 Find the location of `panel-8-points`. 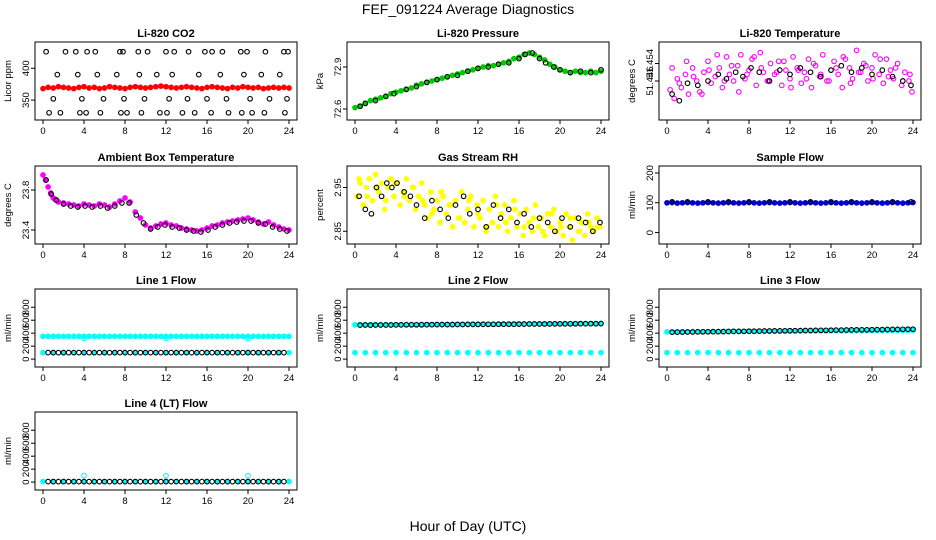

panel-8-points is located at coordinates (478, 338).